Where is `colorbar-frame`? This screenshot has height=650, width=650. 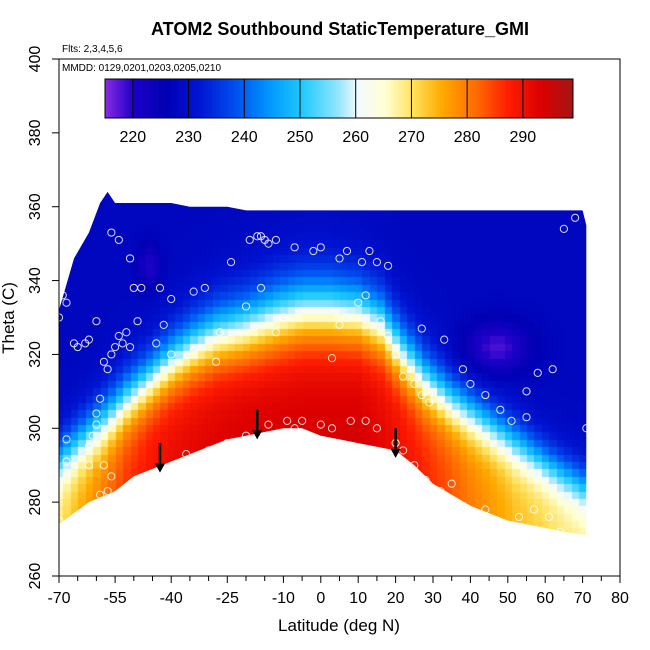 colorbar-frame is located at coordinates (339, 98).